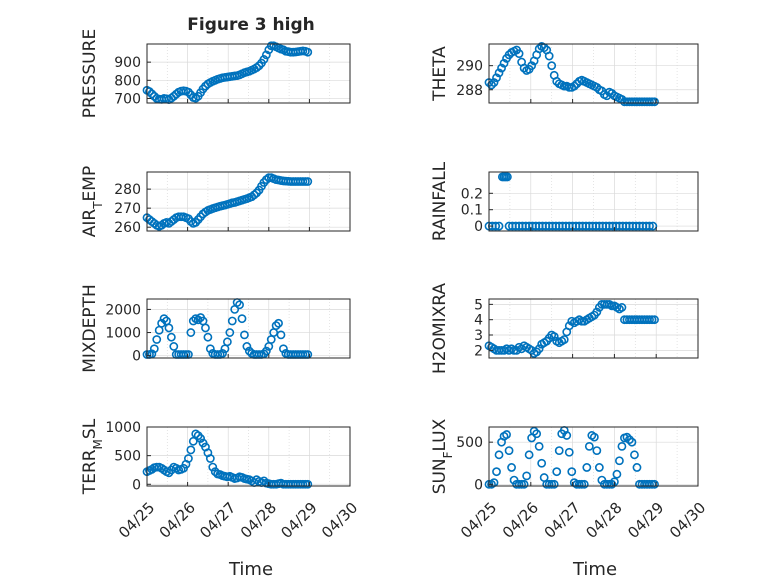  I want to click on figure-title: Figure 3 high, so click(251, 25).